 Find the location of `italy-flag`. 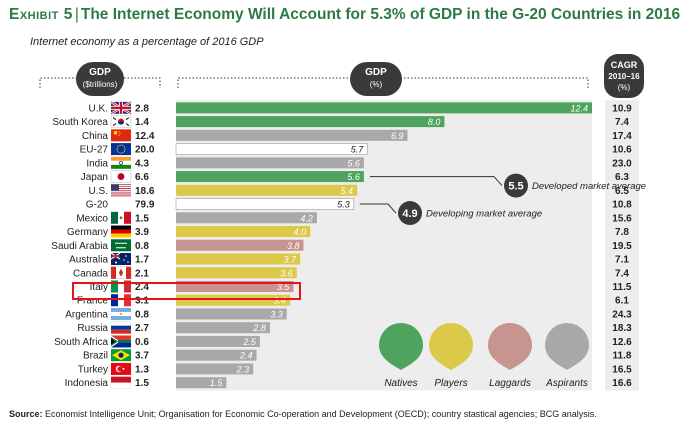

italy-flag is located at coordinates (121, 286).